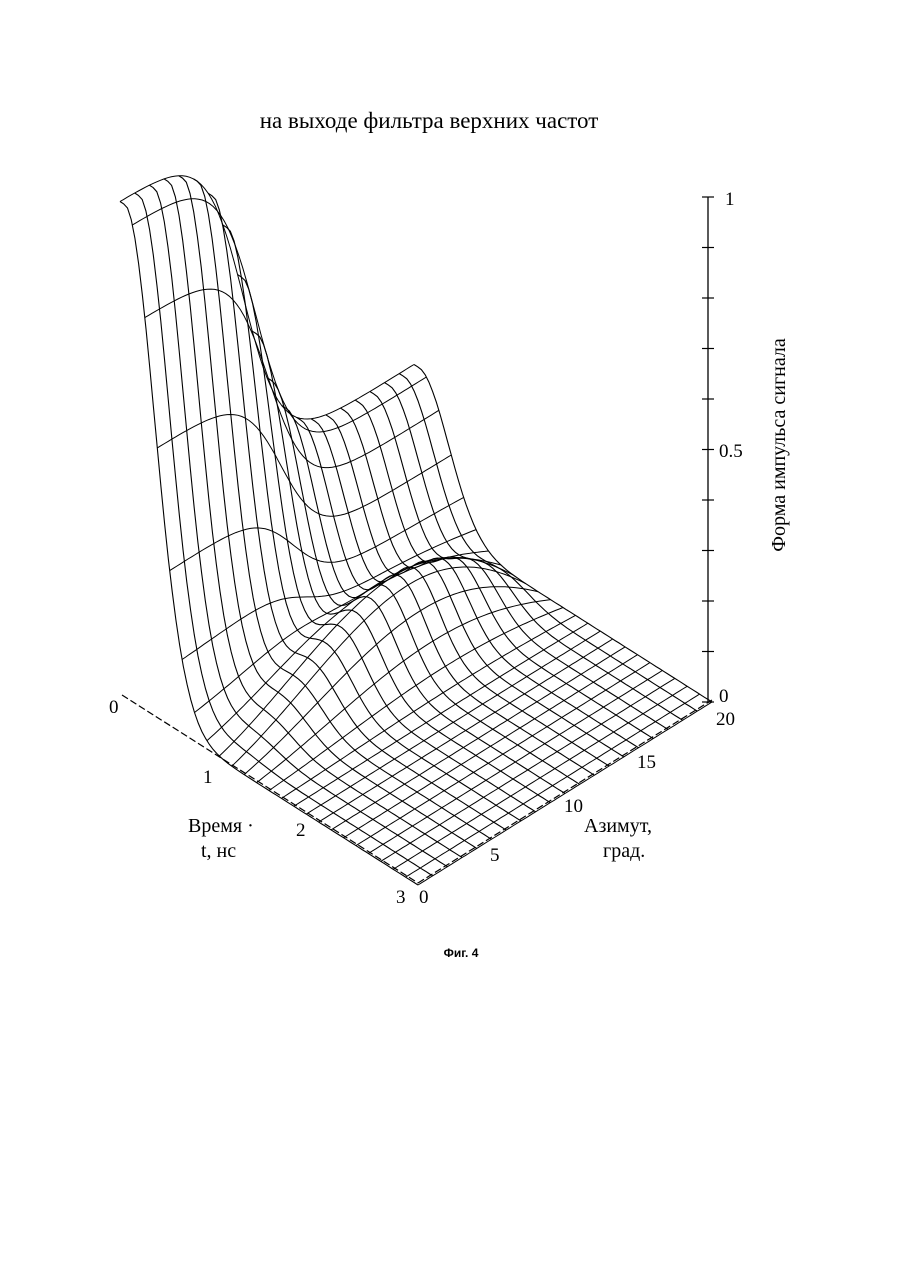  What do you see at coordinates (221, 826) in the screenshot?
I see `time-axis-label-line1: Время ·` at bounding box center [221, 826].